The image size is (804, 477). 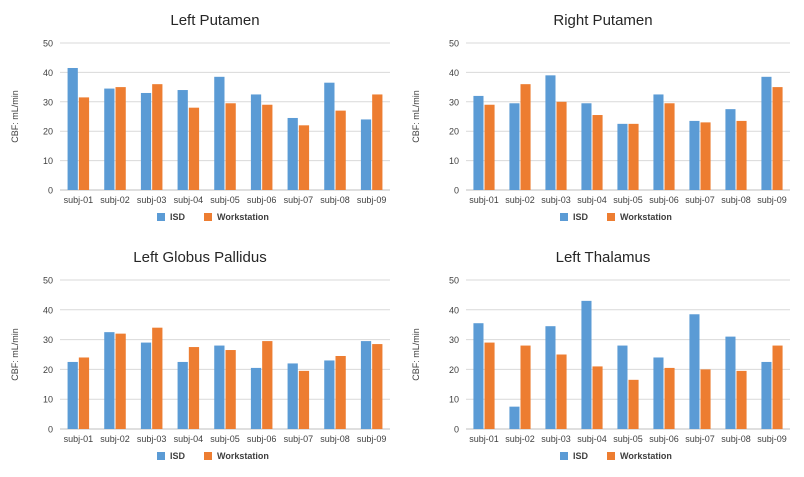 What do you see at coordinates (581, 217) in the screenshot?
I see `legend-label-isd: ISD` at bounding box center [581, 217].